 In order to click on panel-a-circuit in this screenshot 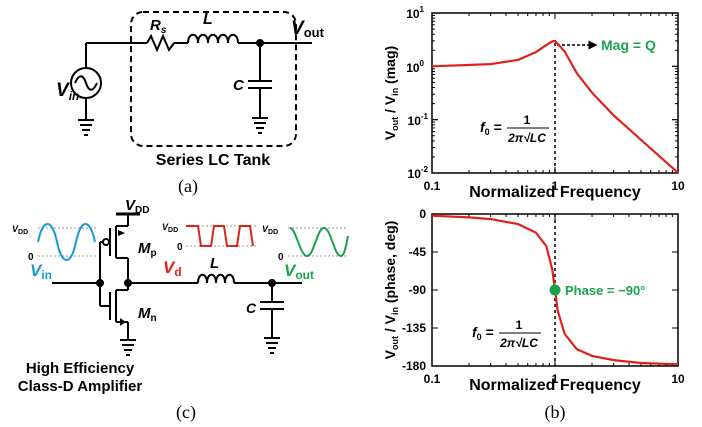, I will do `click(191, 79)`.